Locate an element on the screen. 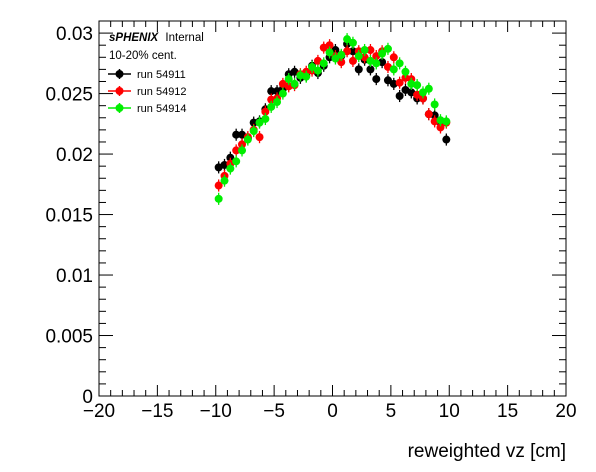  y-tick-label: 0.03 is located at coordinates (74, 34).